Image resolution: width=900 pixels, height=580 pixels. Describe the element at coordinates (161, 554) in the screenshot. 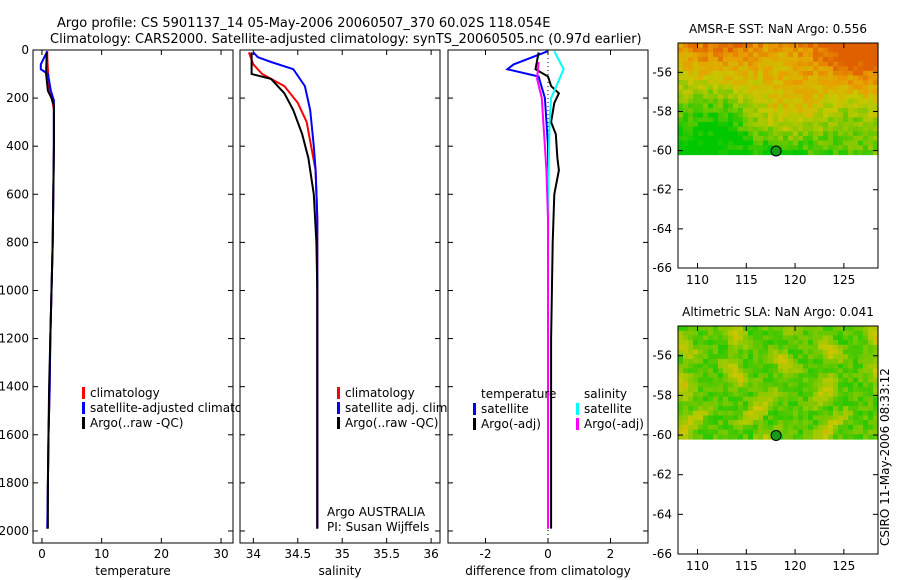

I see `x-tick-label: 20` at that location.